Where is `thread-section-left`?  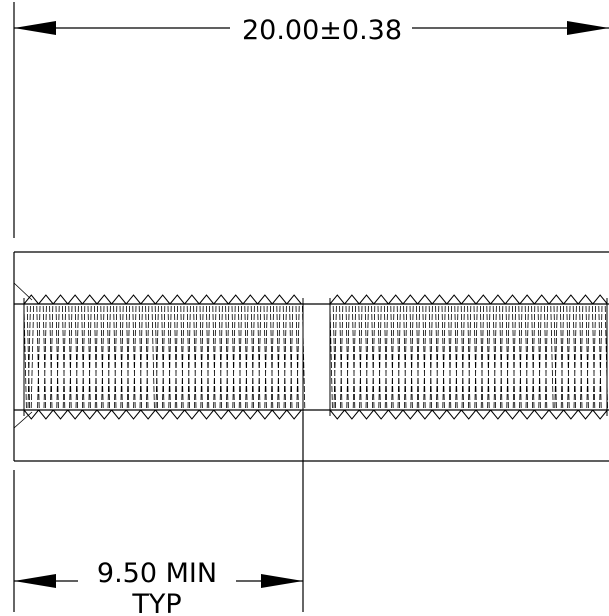
thread-section-left is located at coordinates (164, 357).